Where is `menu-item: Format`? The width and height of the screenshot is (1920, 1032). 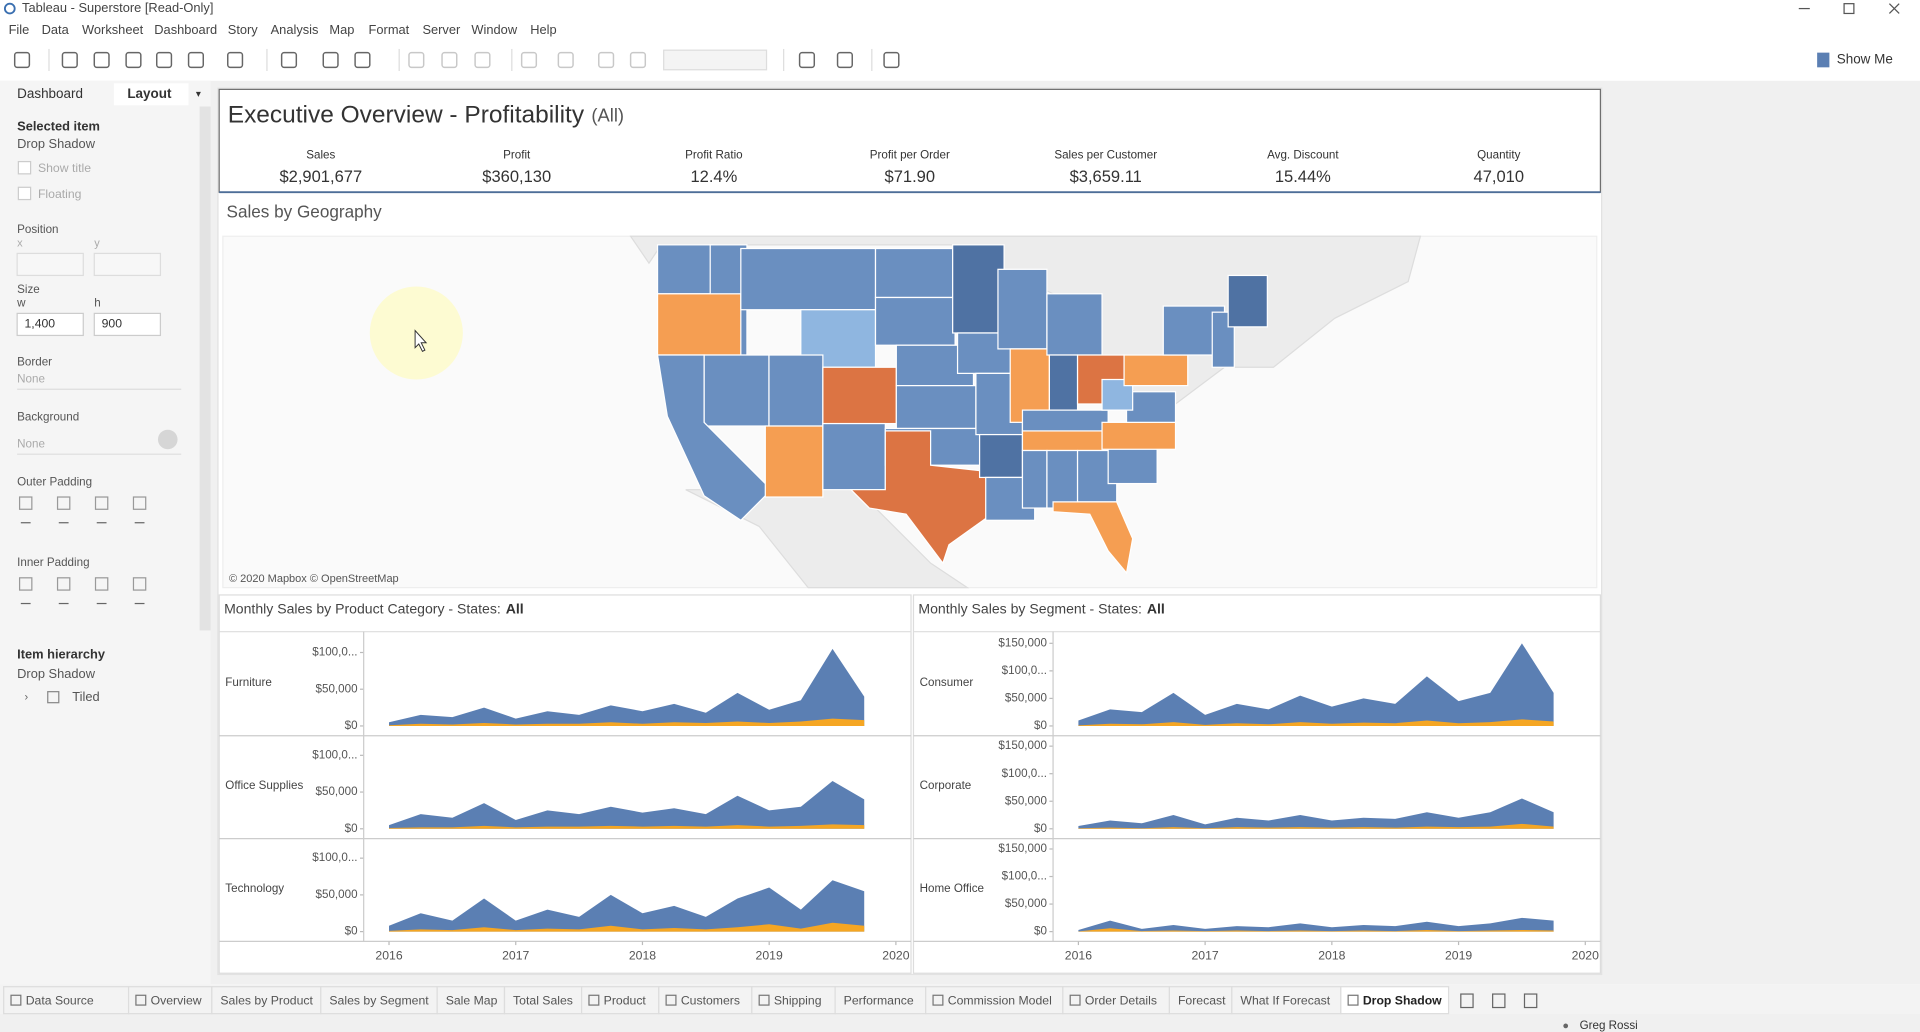
menu-item: Format is located at coordinates (389, 29).